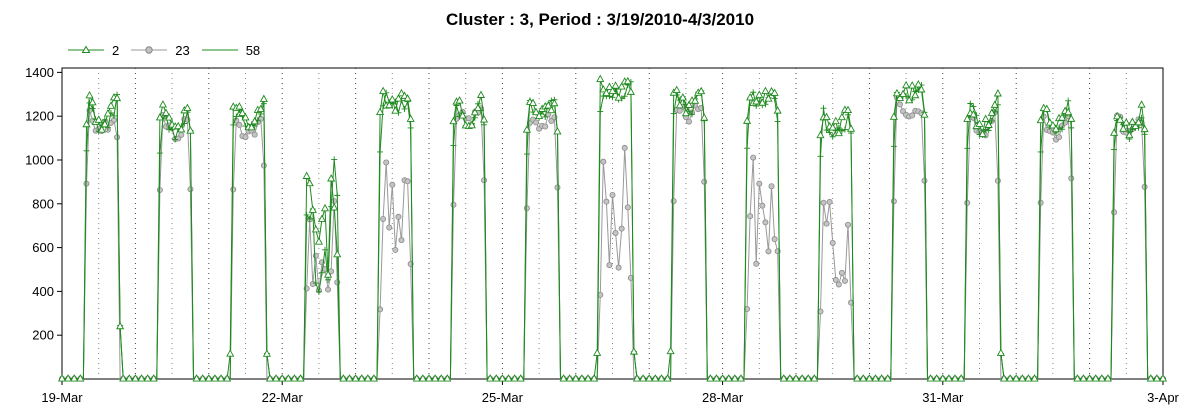 The height and width of the screenshot is (420, 1200). What do you see at coordinates (43, 203) in the screenshot?
I see `y-tick-label: 800` at bounding box center [43, 203].